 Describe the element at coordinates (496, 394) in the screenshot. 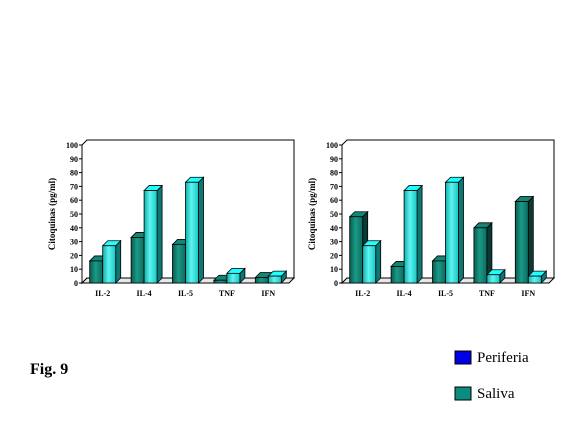

I see `legend-label-saliva: Saliva` at that location.